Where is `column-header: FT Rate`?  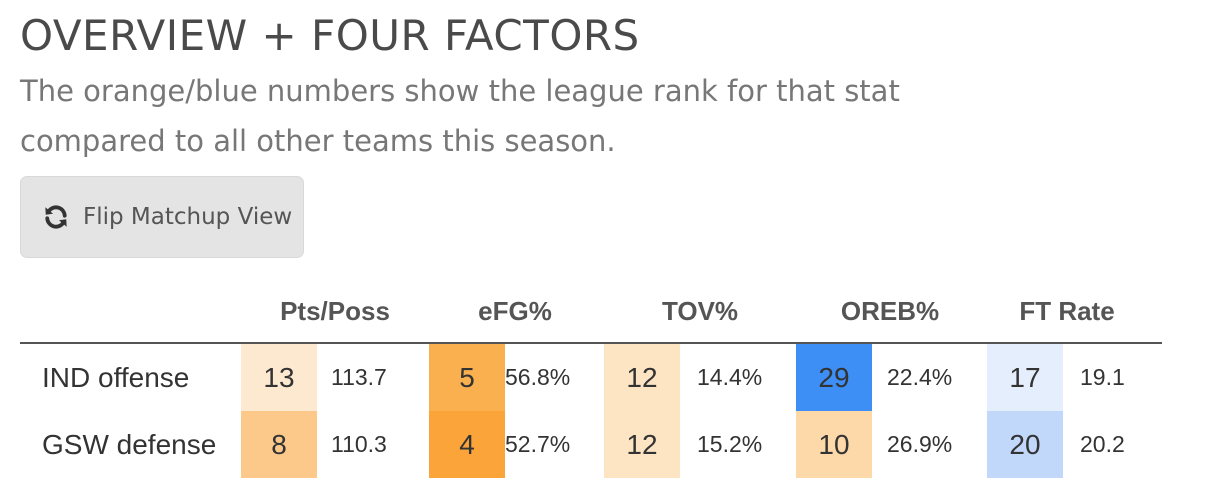
column-header: FT Rate is located at coordinates (1067, 311).